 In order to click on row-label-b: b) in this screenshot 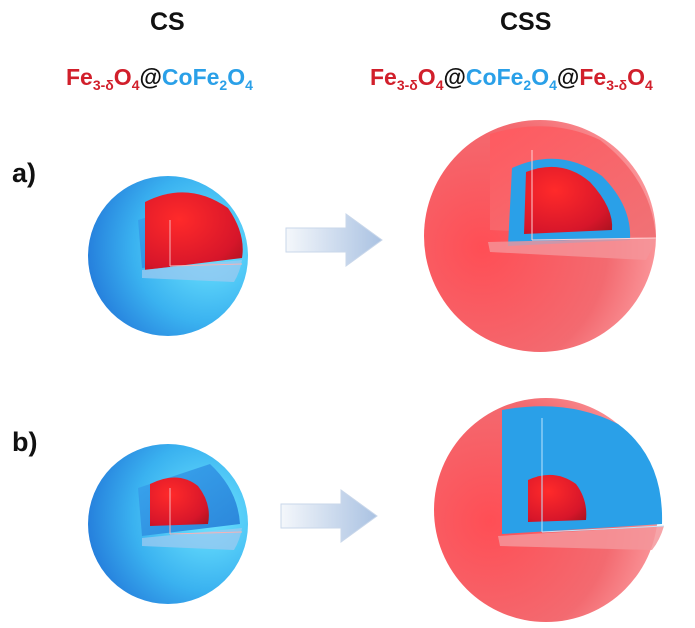, I will do `click(25, 442)`.